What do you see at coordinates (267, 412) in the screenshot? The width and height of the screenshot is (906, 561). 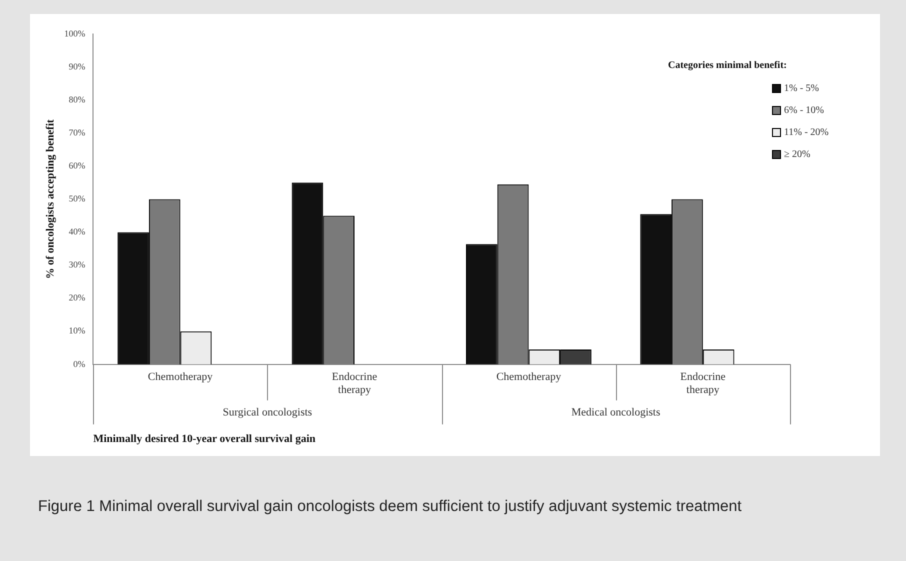 I see `text: Surgical oncologists` at bounding box center [267, 412].